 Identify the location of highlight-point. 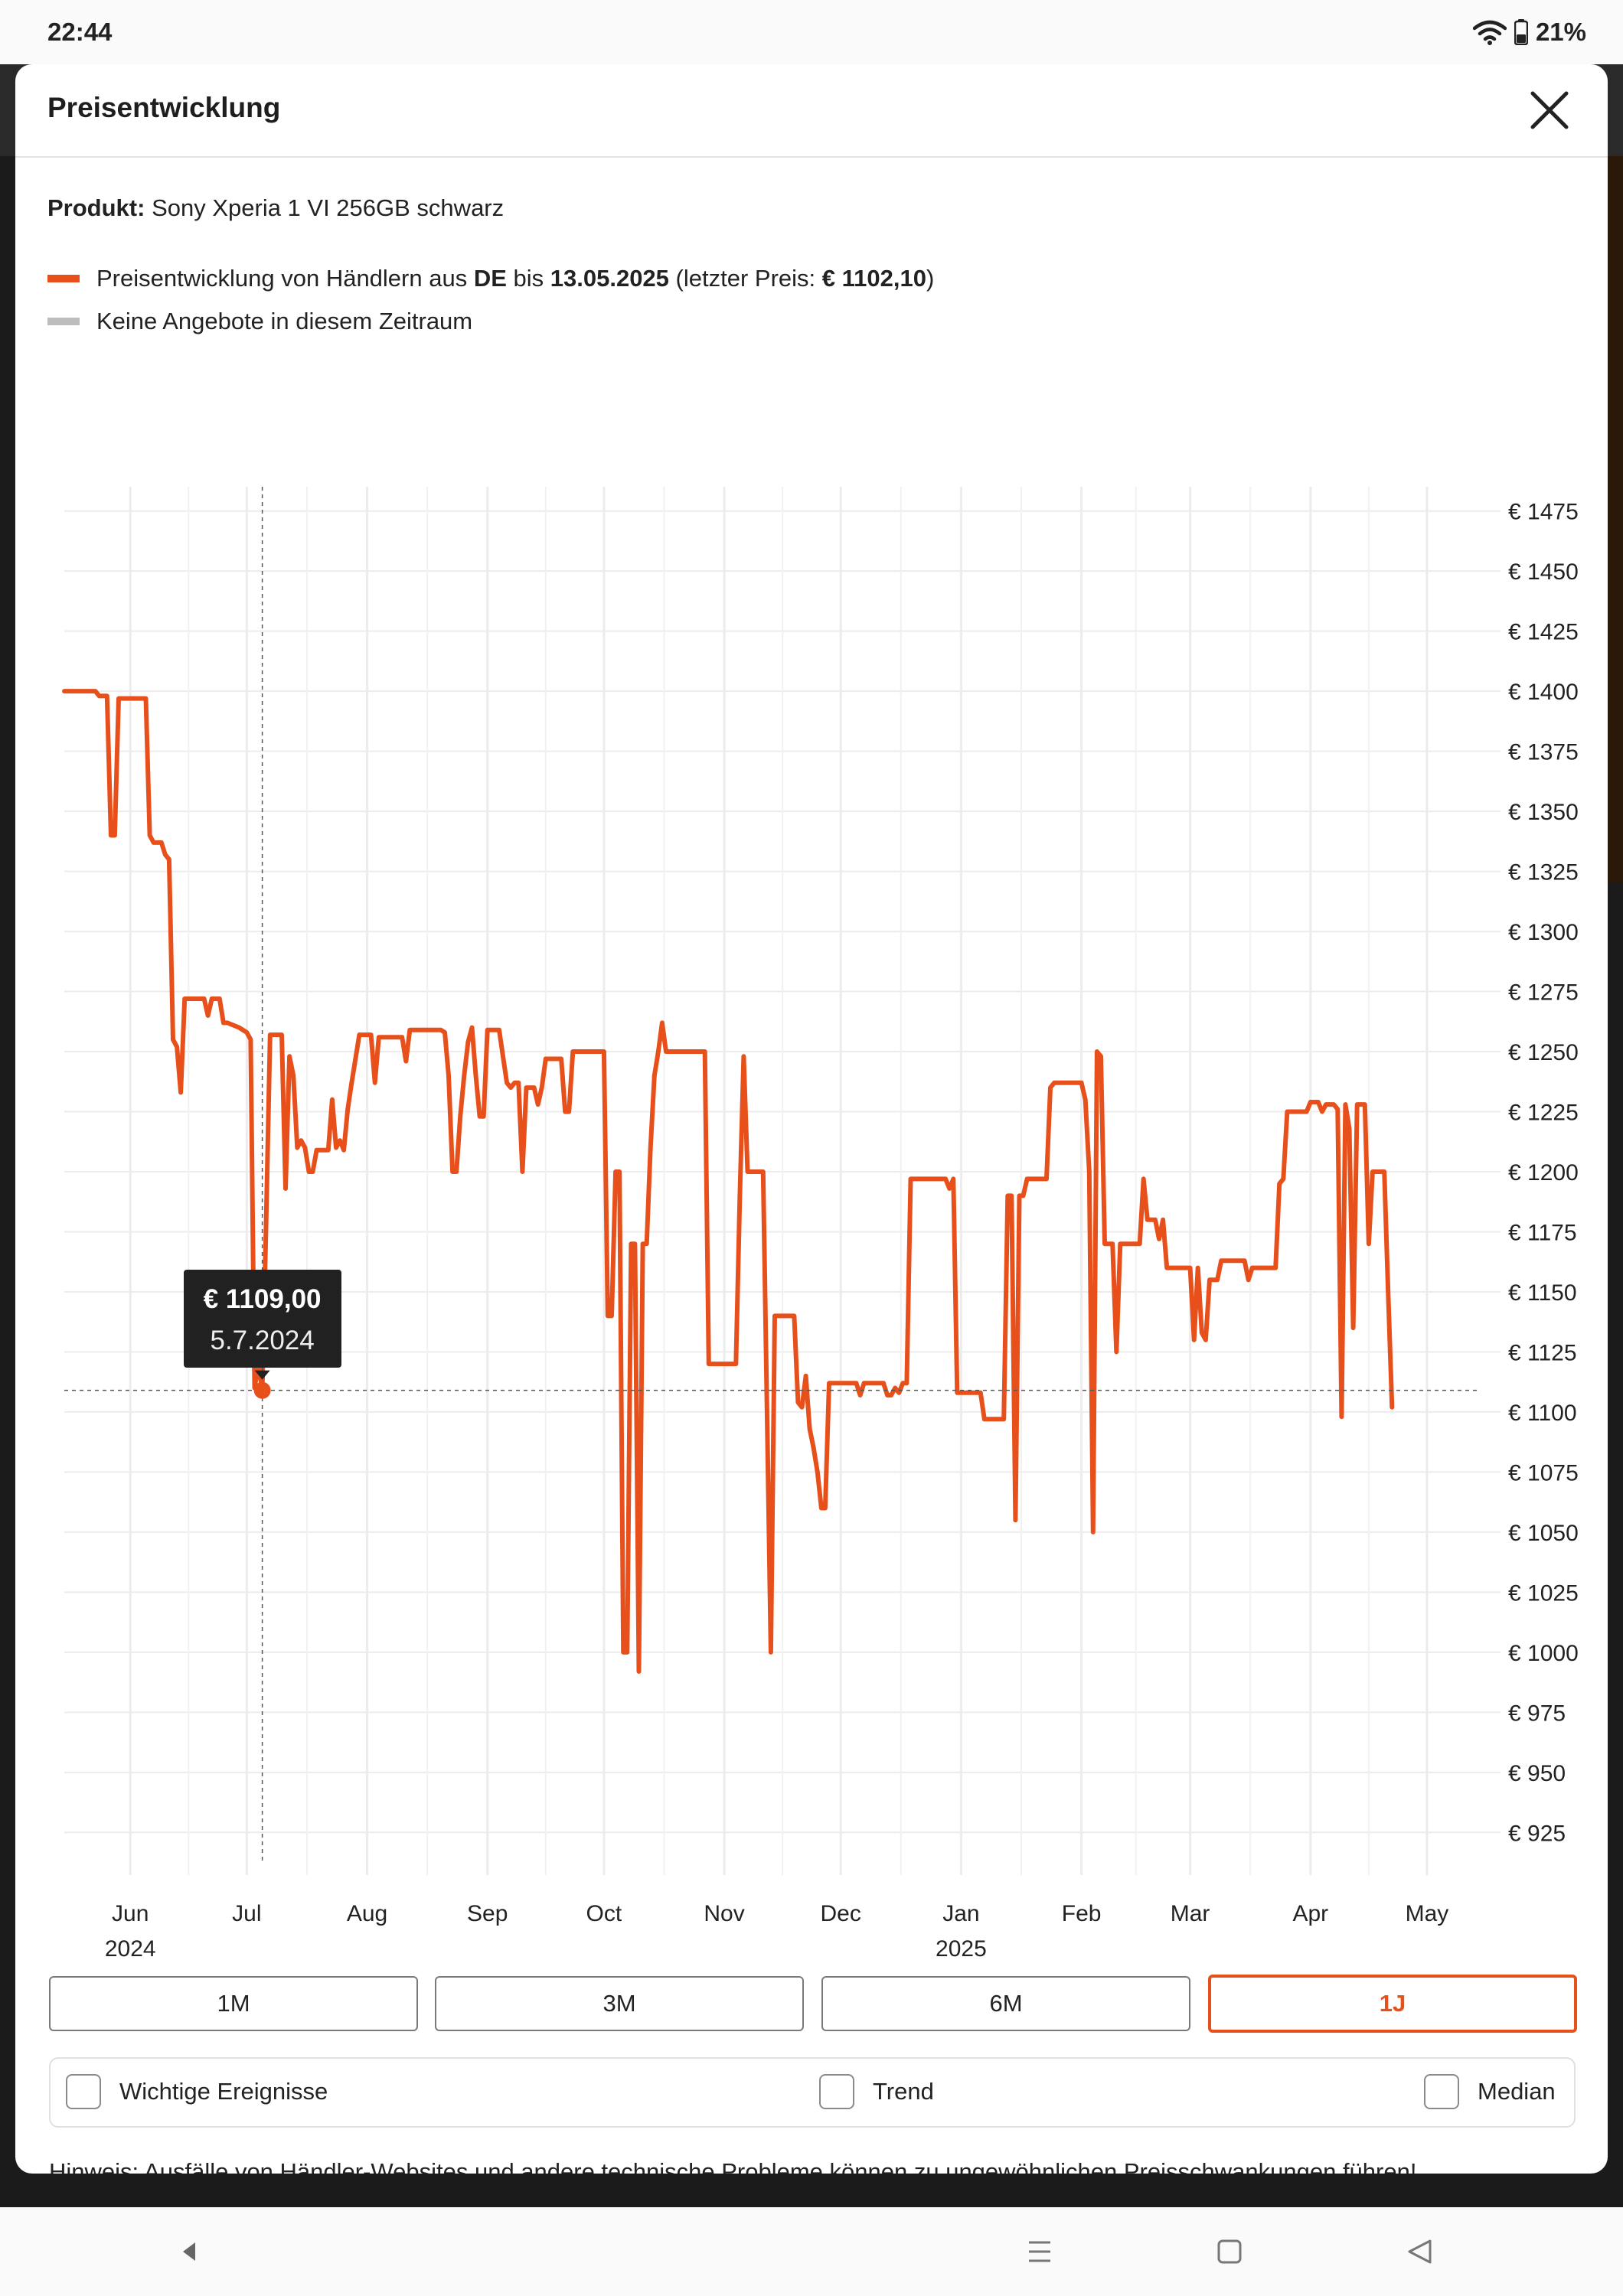
(262, 1390).